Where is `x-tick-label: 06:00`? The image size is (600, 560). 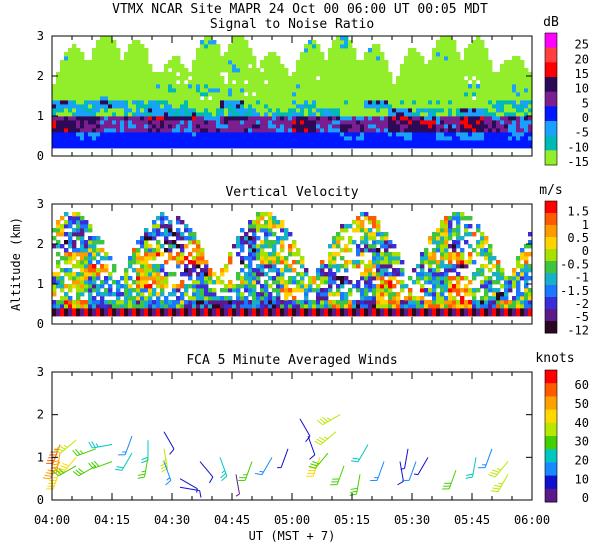
x-tick-label: 06:00 is located at coordinates (532, 520).